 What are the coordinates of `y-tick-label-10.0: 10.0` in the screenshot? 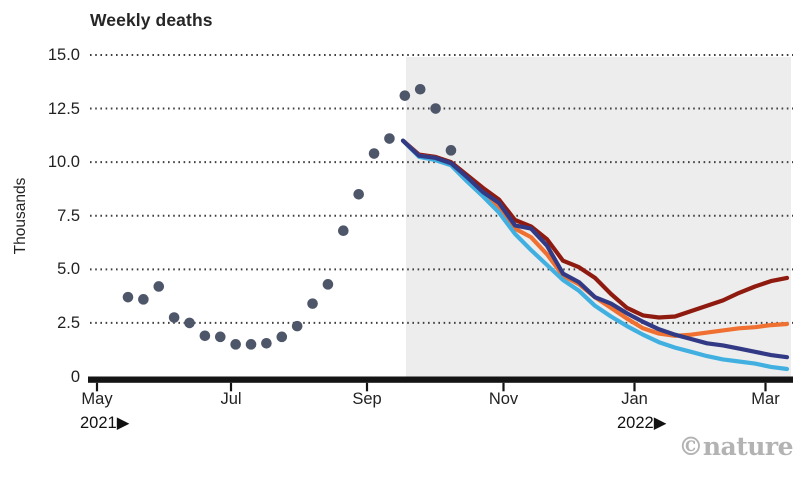 It's located at (63, 162).